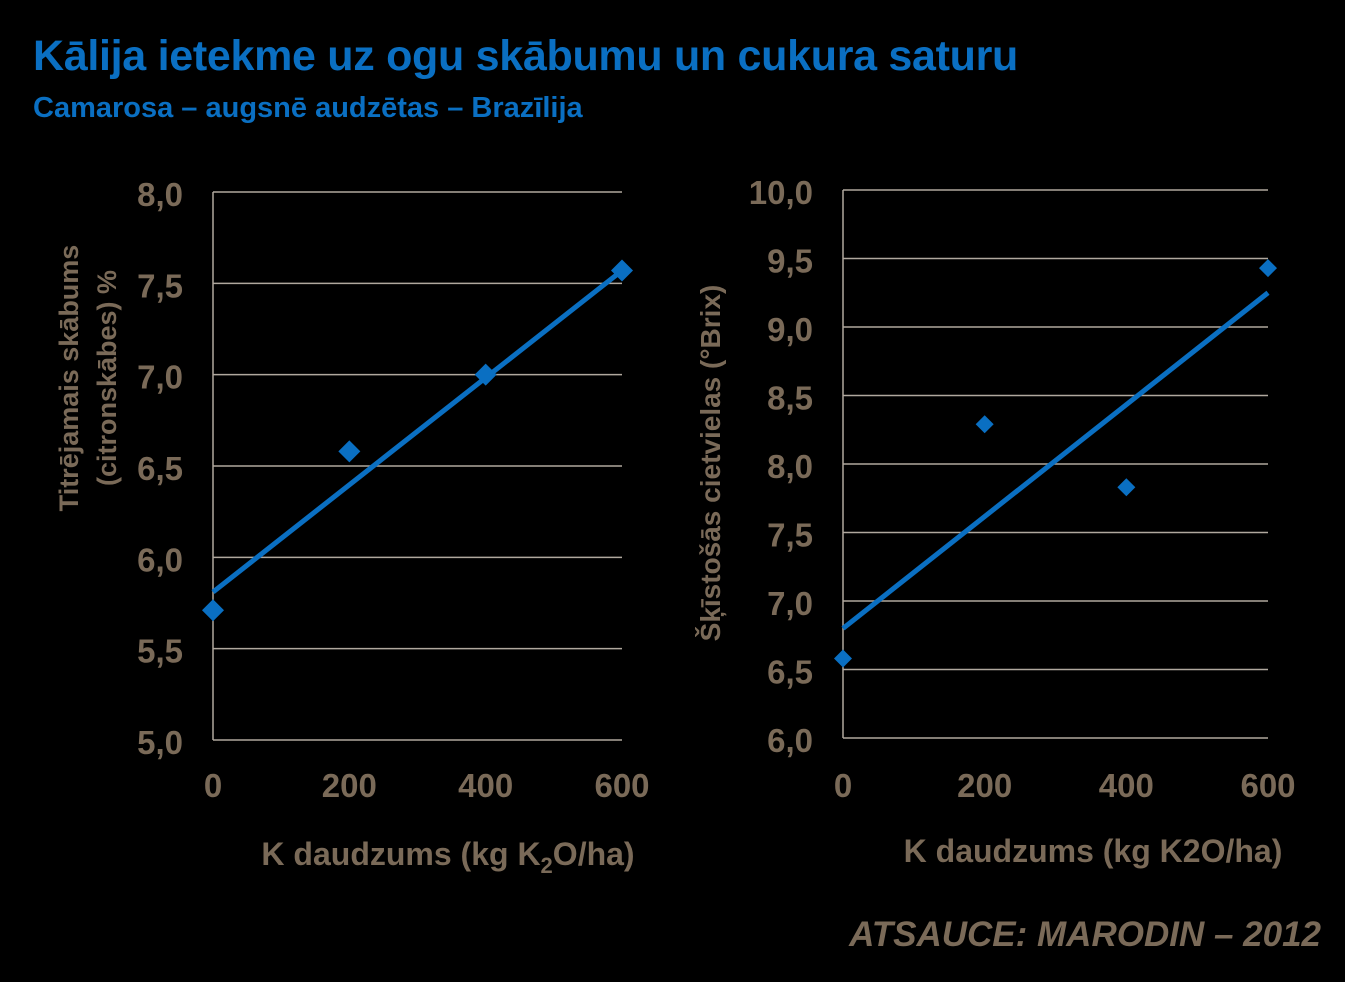 The height and width of the screenshot is (982, 1345). I want to click on y-axis-title-line2: (citronskābes) %, so click(107, 378).